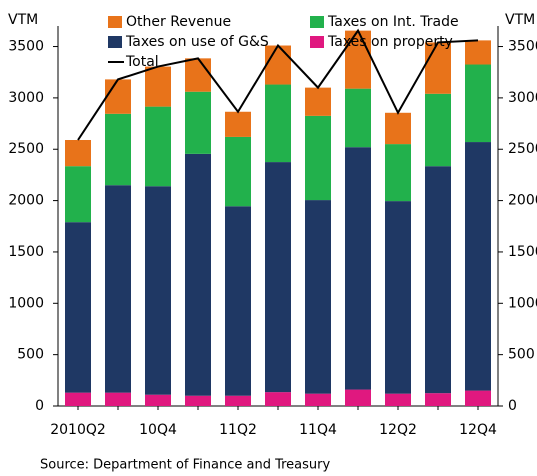 Image resolution: width=537 pixels, height=476 pixels. I want to click on legend-label: Total, so click(142, 62).